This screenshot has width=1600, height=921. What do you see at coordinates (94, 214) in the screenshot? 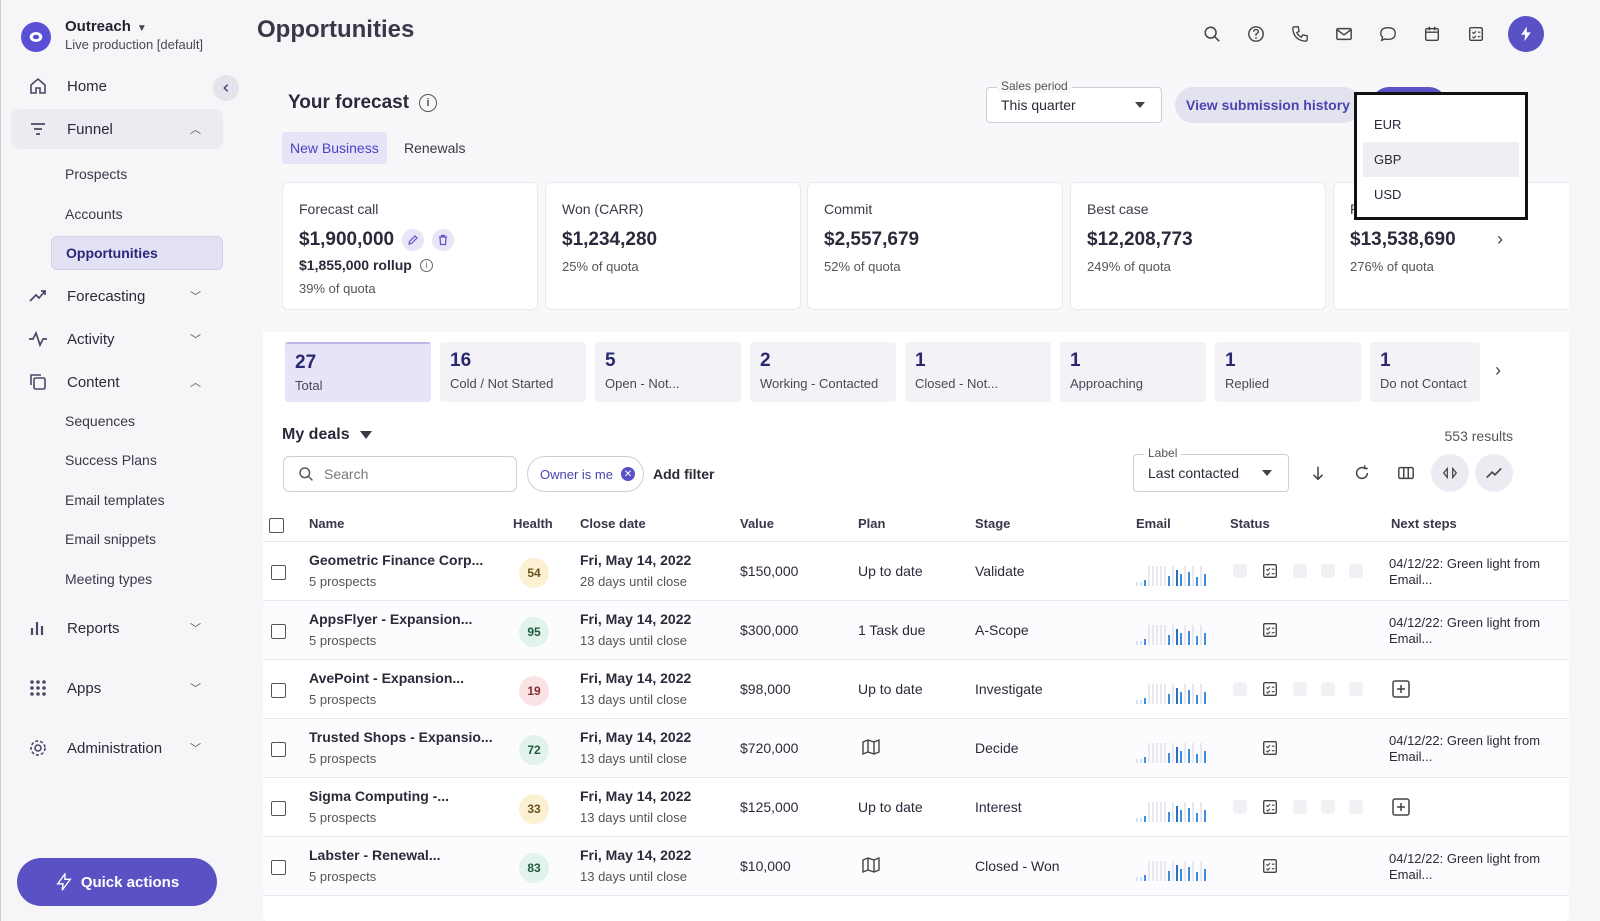
I see `sidebar-item-accounts: Accounts` at bounding box center [94, 214].